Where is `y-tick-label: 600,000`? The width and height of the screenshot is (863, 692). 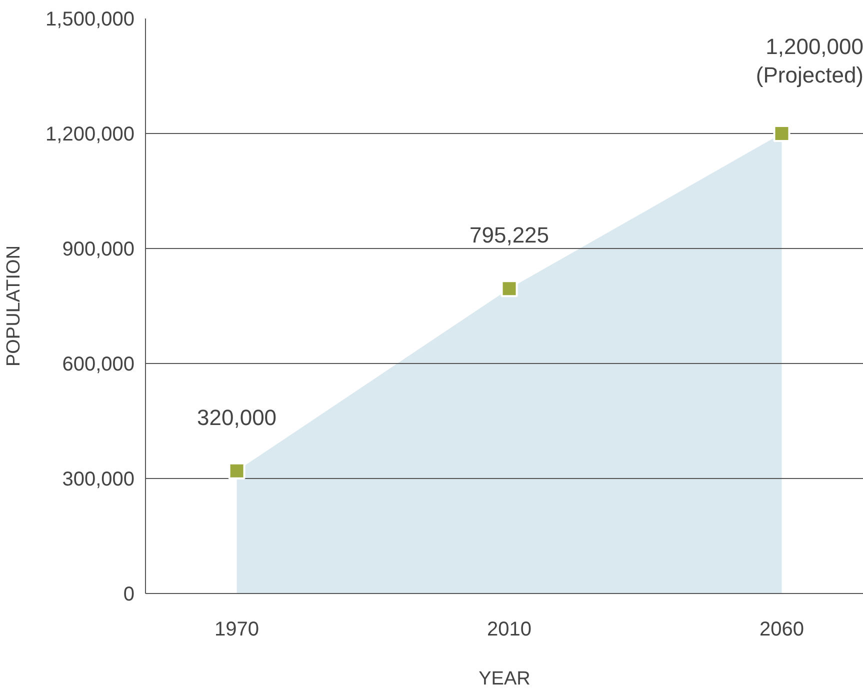
y-tick-label: 600,000 is located at coordinates (98, 365).